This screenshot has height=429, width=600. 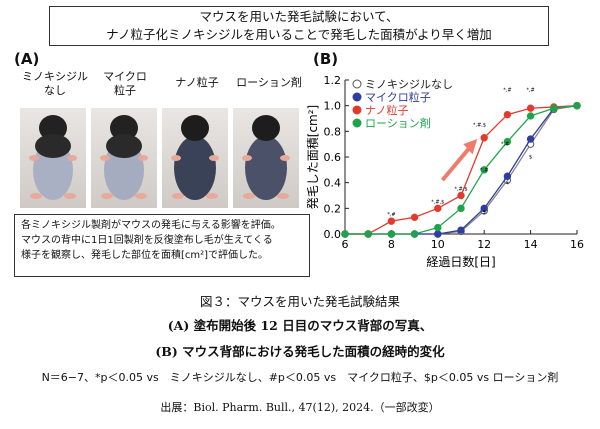 What do you see at coordinates (299, 301) in the screenshot?
I see `figure-title: 図３：マウスを用いた発毛試験結果` at bounding box center [299, 301].